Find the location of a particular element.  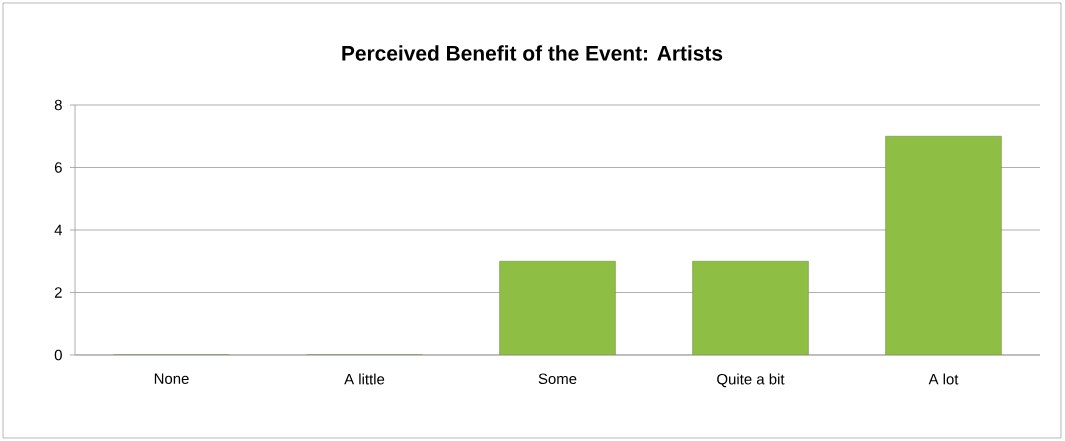

y-tick-label: 6 is located at coordinates (58, 167).